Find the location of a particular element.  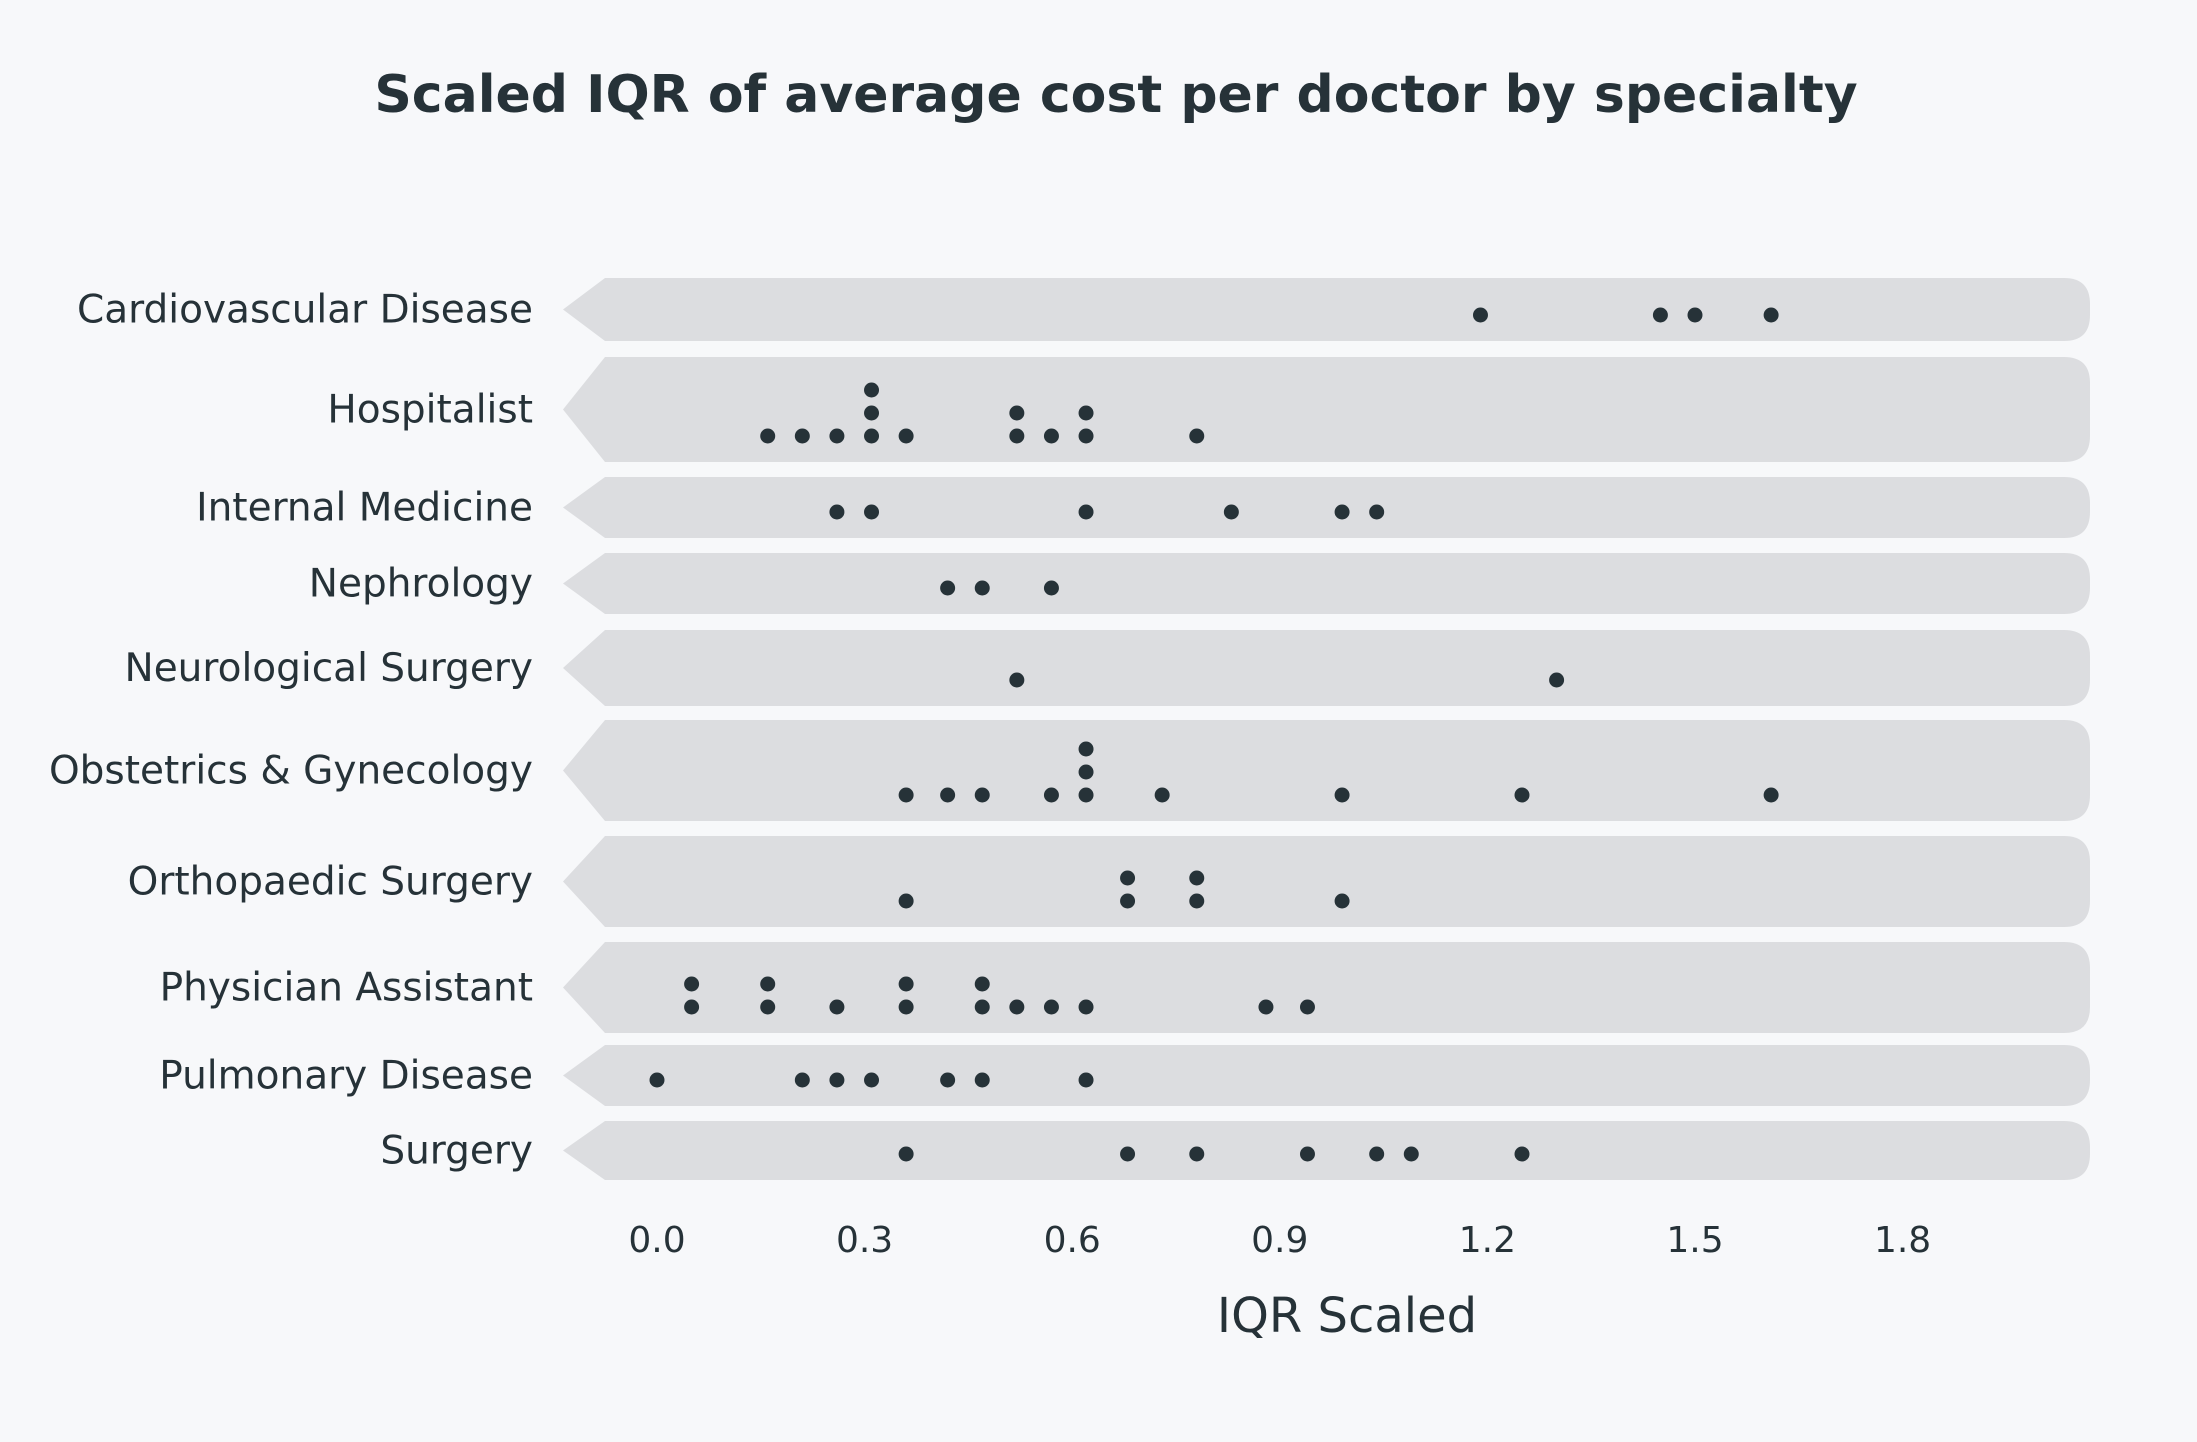

x-axis-ticks: 0.0 0.3 0.6 0.9 1.2 1.5 1.8 is located at coordinates (1279, 1240).